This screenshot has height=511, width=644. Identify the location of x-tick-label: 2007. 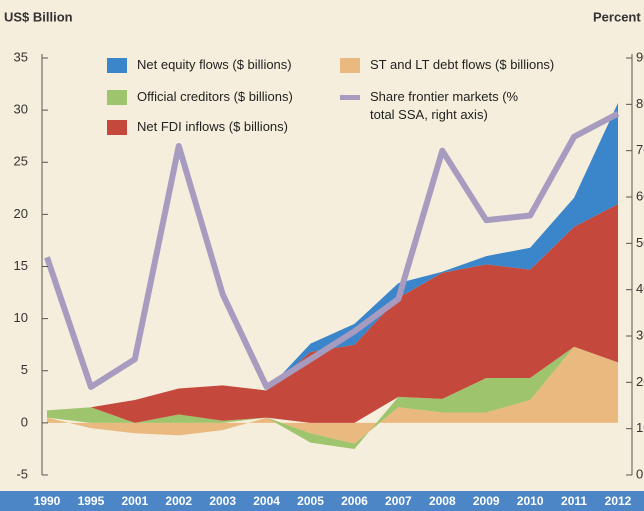
(398, 501).